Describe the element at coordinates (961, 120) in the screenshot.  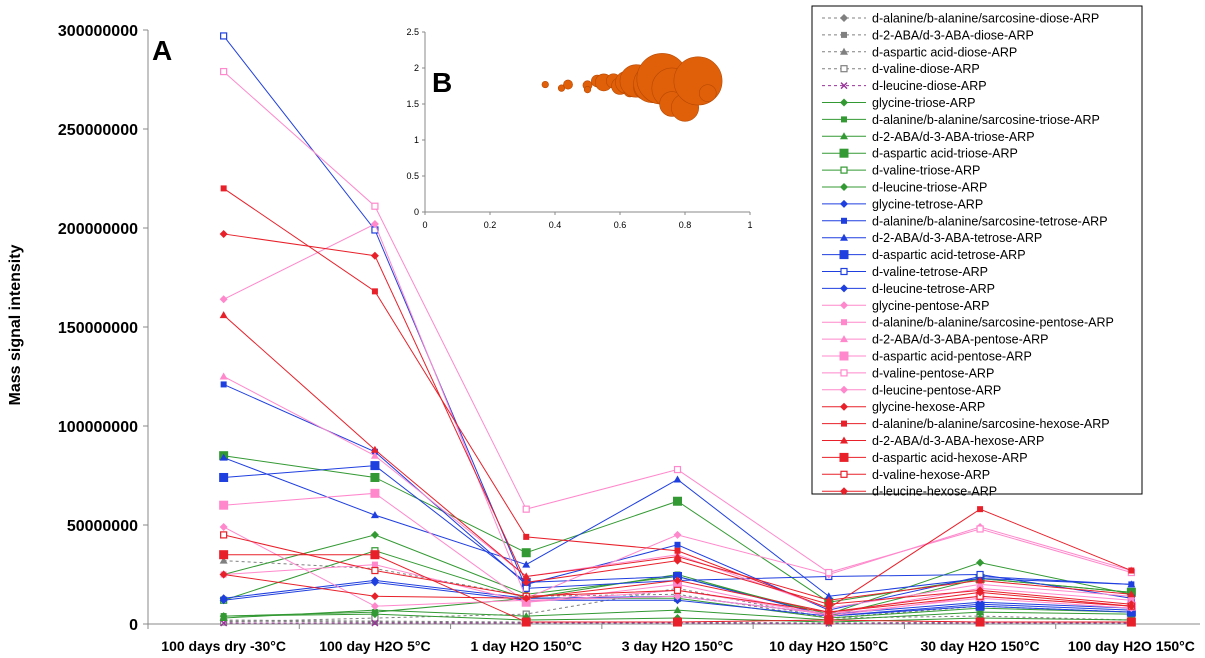
I see `legend-entry: d-alanine/b-alanine/sarcosine-triose-ARP` at that location.